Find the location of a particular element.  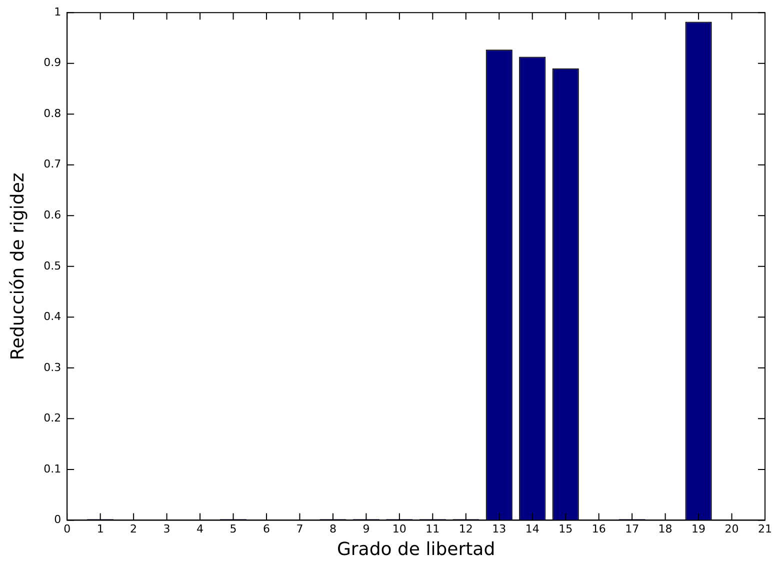

y-tick-label: 0.6 is located at coordinates (53, 215).